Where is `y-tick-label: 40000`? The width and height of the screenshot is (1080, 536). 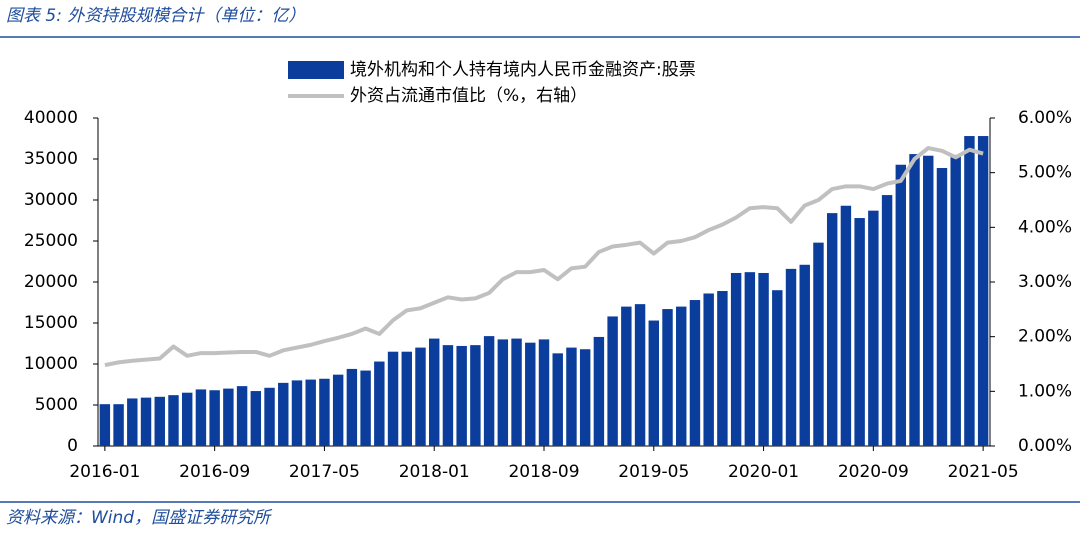
y-tick-label: 40000 is located at coordinates (51, 118).